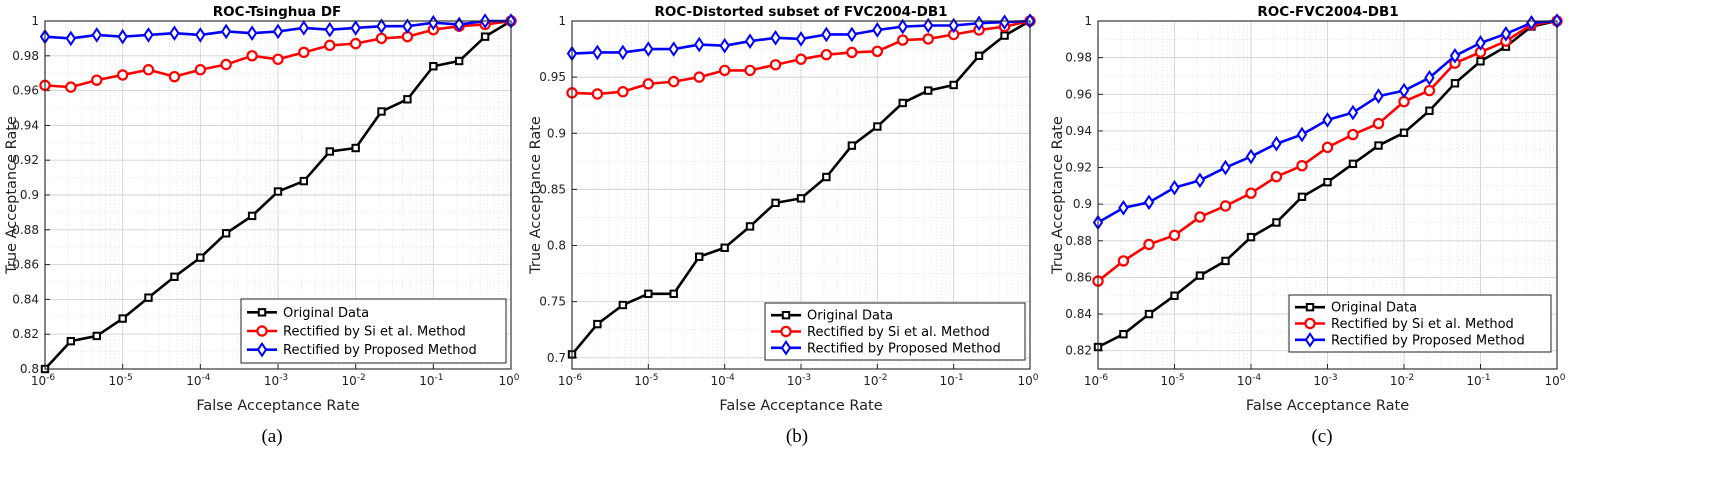 The height and width of the screenshot is (486, 1712). Describe the element at coordinates (1172, 380) in the screenshot. I see `x-tick-label: 10⁻⁵` at that location.